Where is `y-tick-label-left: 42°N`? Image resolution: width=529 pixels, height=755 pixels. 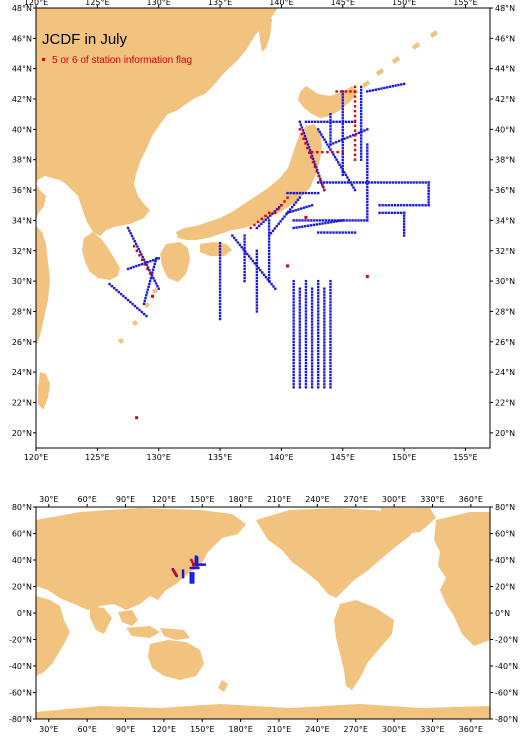 y-tick-label-left: 42°N is located at coordinates (22, 99).